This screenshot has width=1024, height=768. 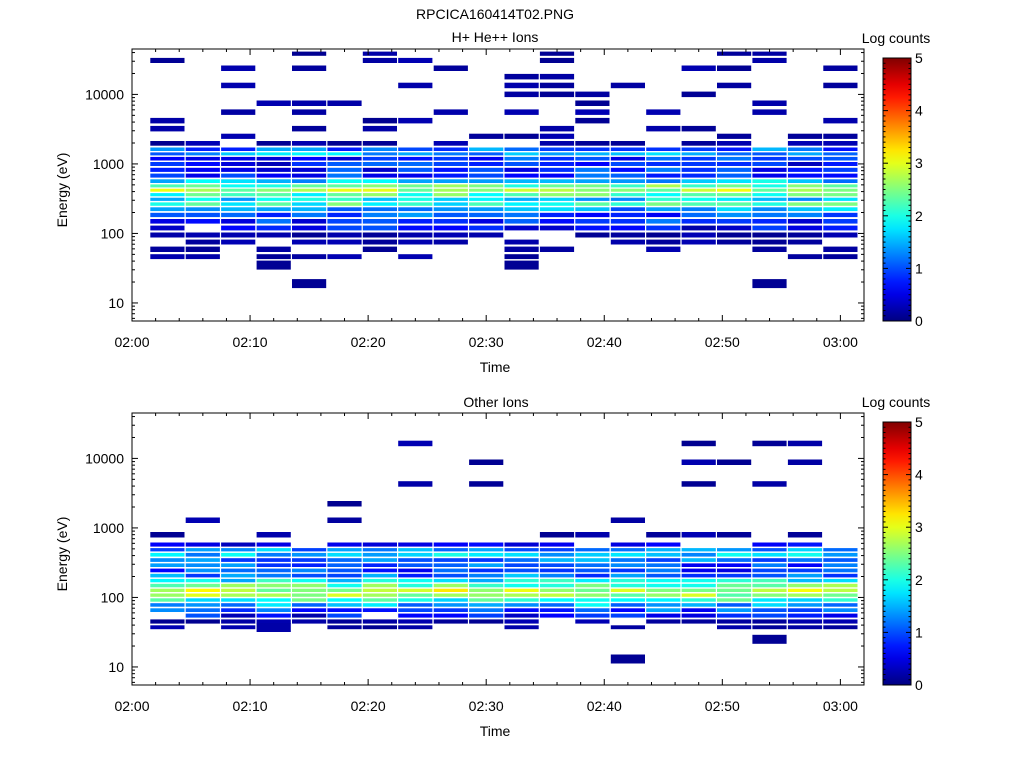 I want to click on colorbar-tick-label: 0, so click(x=919, y=321).